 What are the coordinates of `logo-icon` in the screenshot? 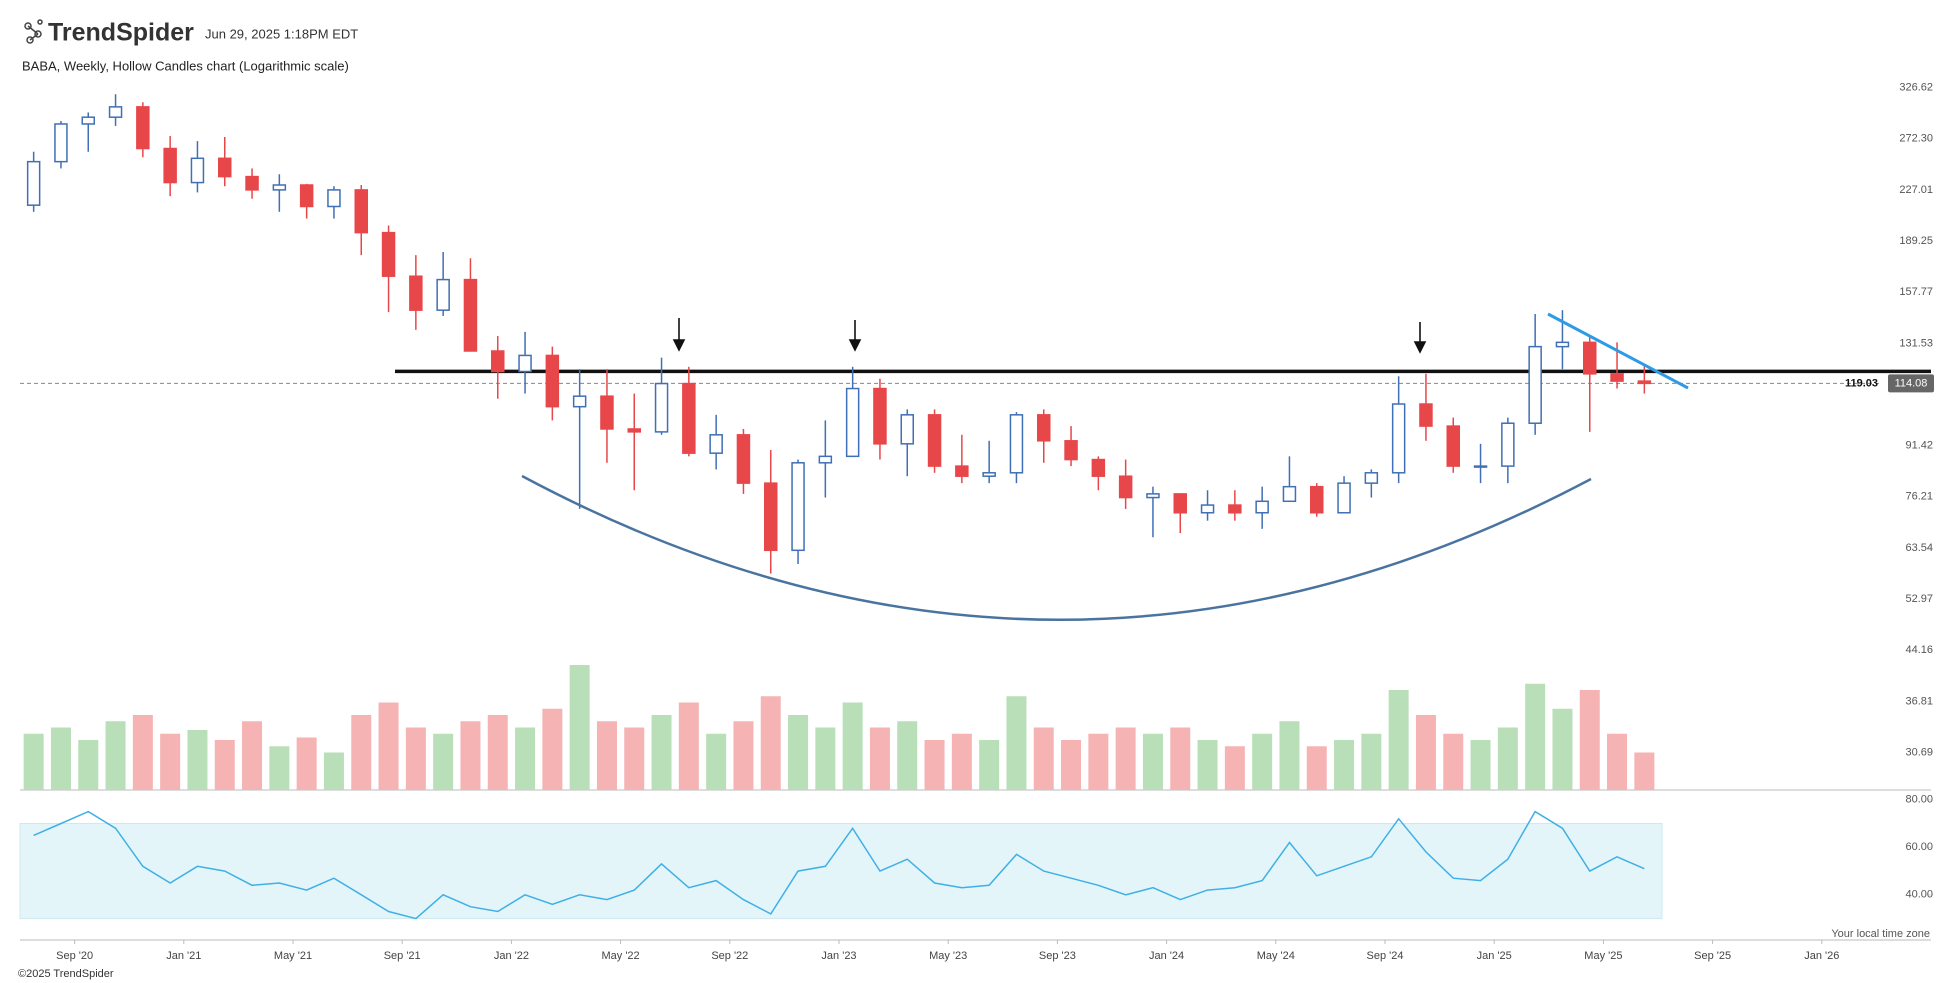 It's located at (33, 31).